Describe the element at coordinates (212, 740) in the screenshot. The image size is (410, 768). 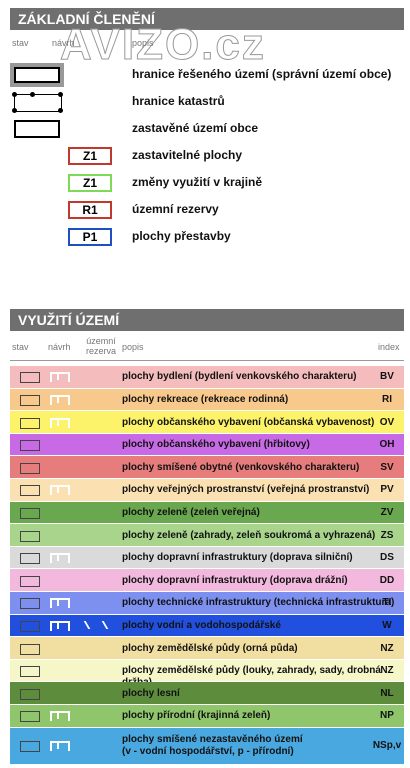
I see `row-label: plochy smíšené nezastavěného území` at that location.